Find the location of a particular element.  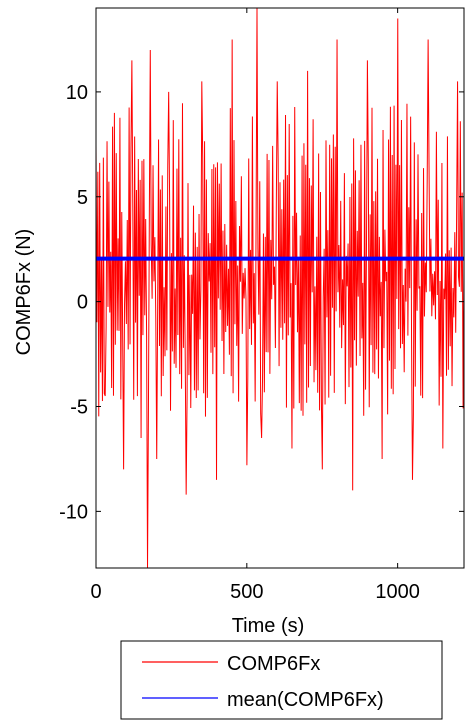

y-tick-label: -5 is located at coordinates (79, 408).